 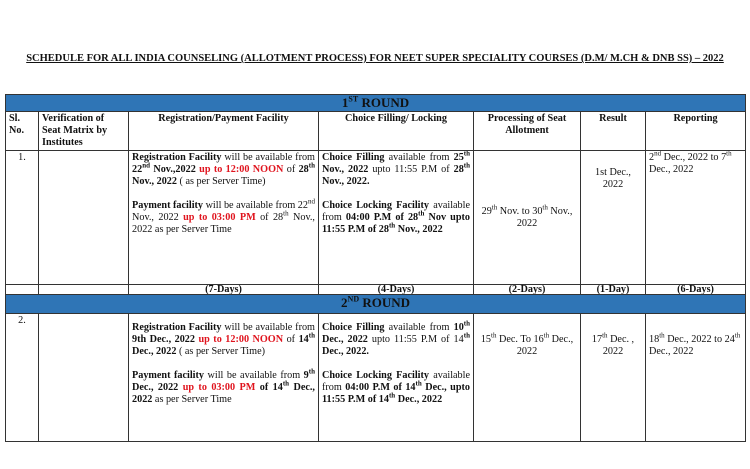 I want to click on result-cell: 17th Dec. , 2022, so click(x=613, y=377).